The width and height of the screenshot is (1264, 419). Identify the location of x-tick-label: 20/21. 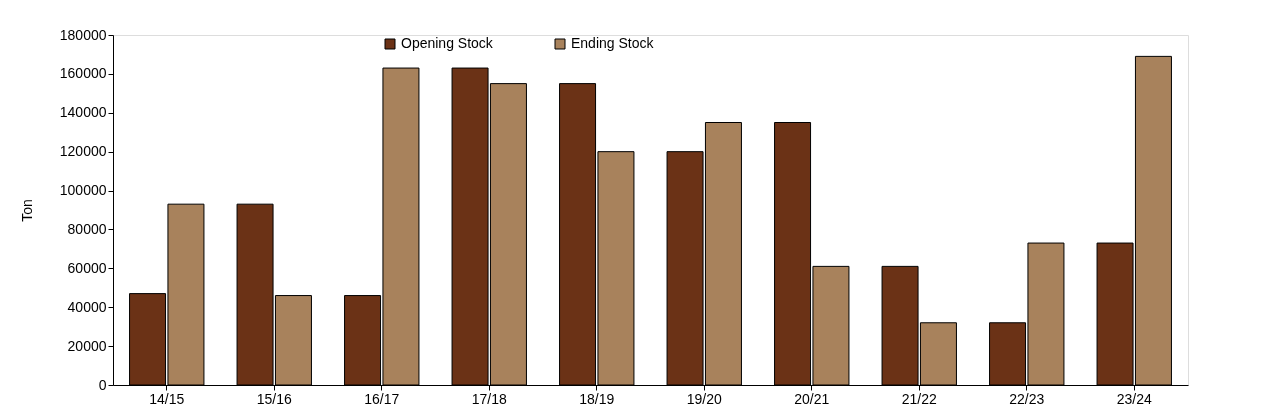
(812, 398).